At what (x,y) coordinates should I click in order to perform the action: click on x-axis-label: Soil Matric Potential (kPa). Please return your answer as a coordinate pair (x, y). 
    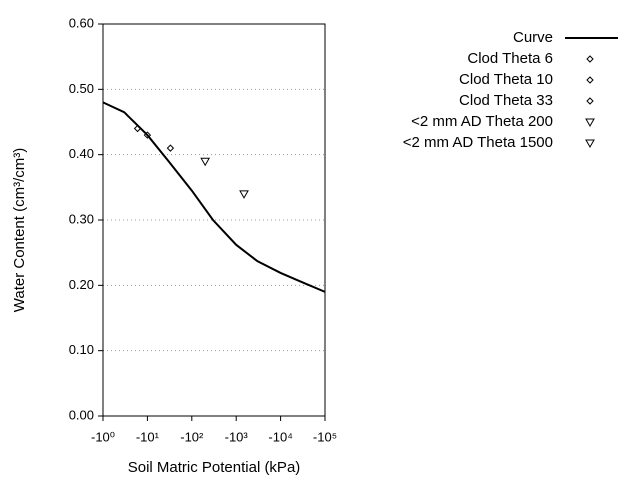
    Looking at the image, I should click on (214, 467).